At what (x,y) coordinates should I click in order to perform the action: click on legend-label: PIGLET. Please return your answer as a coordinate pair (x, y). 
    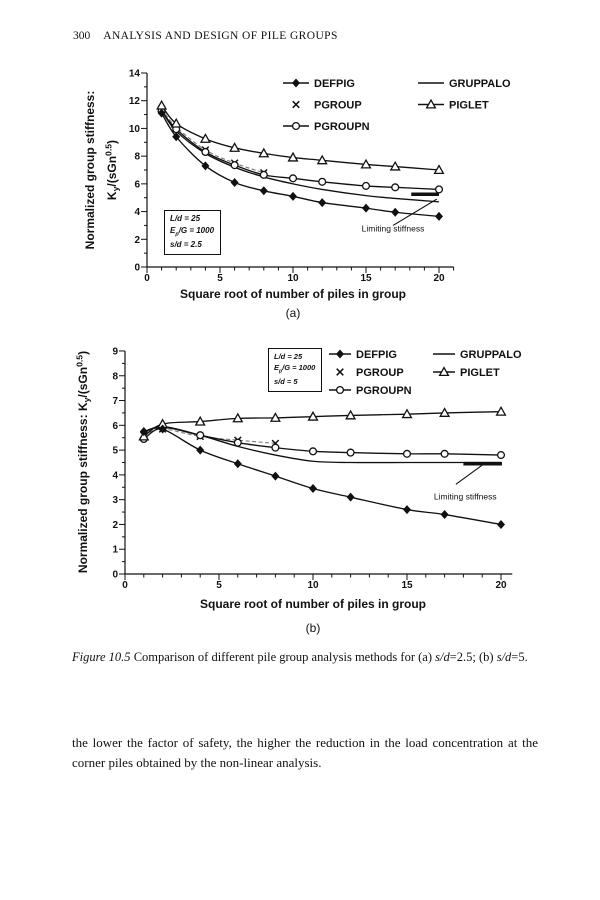
    Looking at the image, I should click on (480, 373).